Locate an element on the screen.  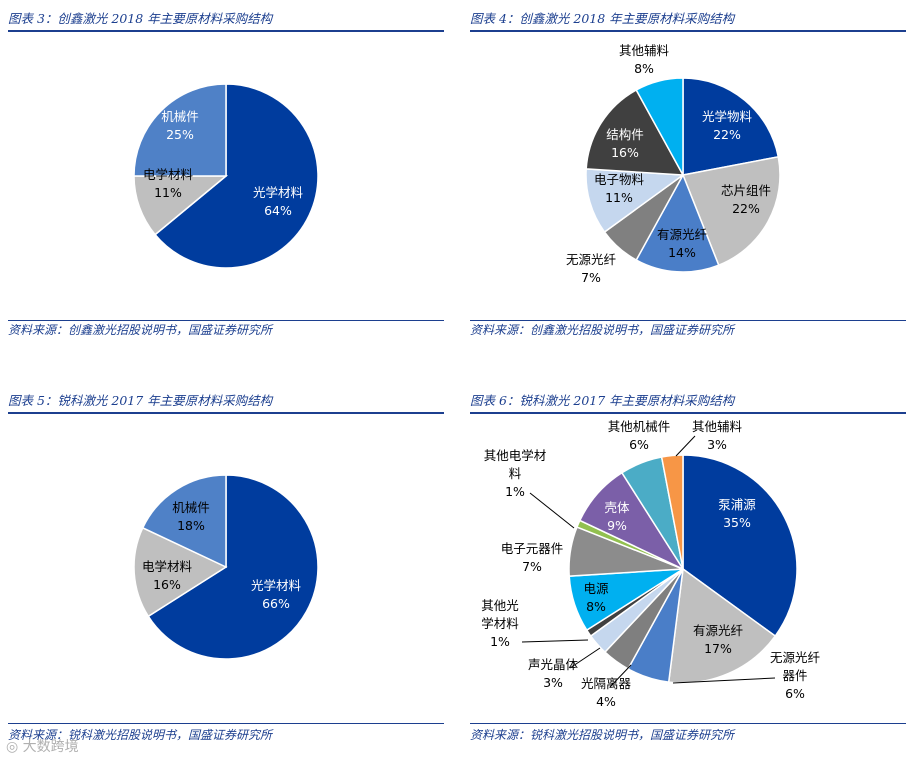
pie-slice-光学物料 is located at coordinates (731, 126).